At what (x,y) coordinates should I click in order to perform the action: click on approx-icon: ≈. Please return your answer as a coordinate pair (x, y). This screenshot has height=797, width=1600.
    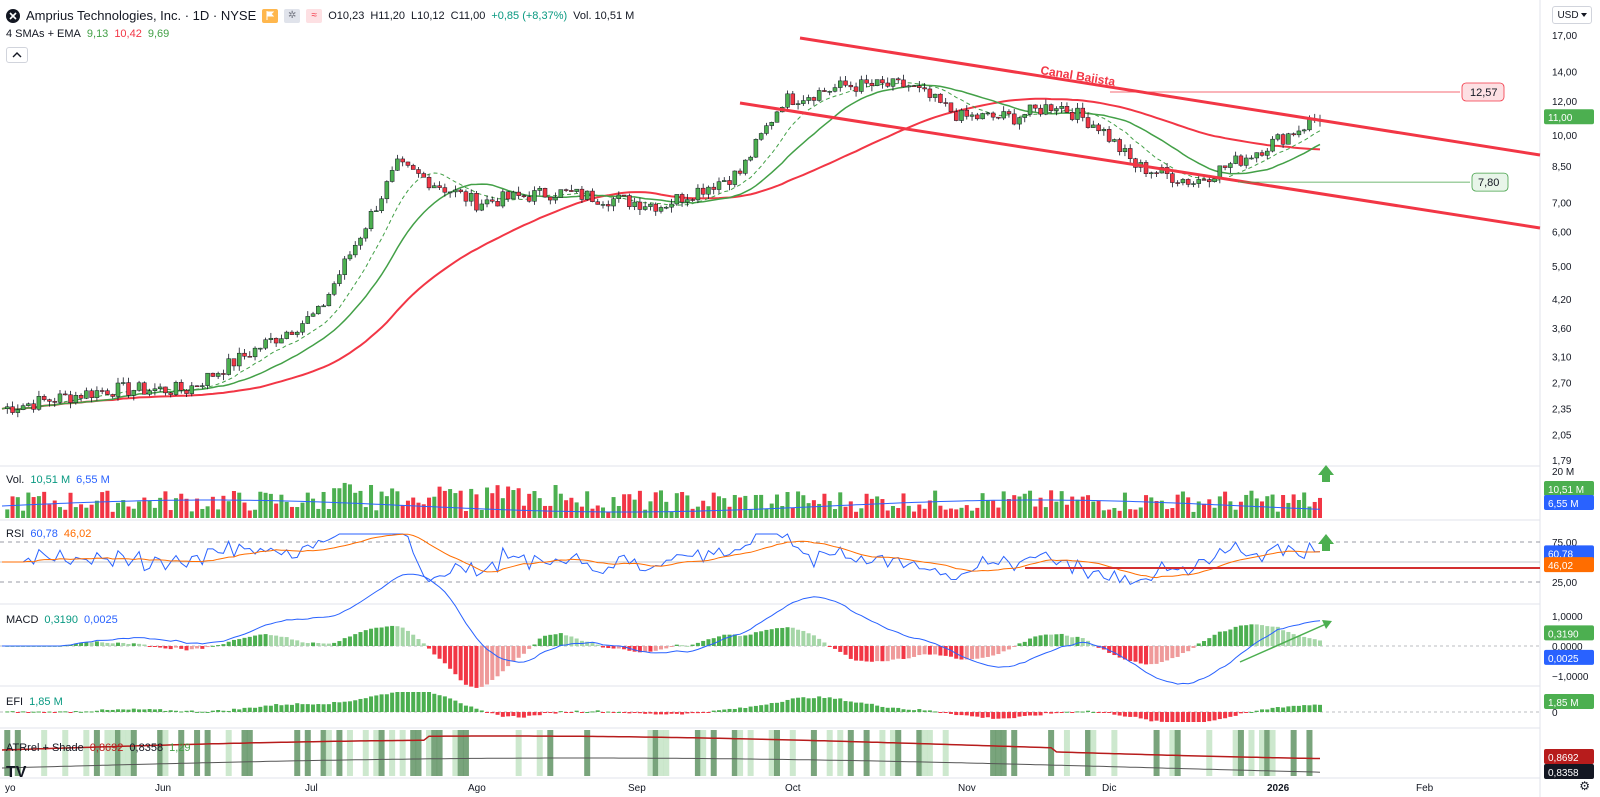
    Looking at the image, I should click on (314, 15).